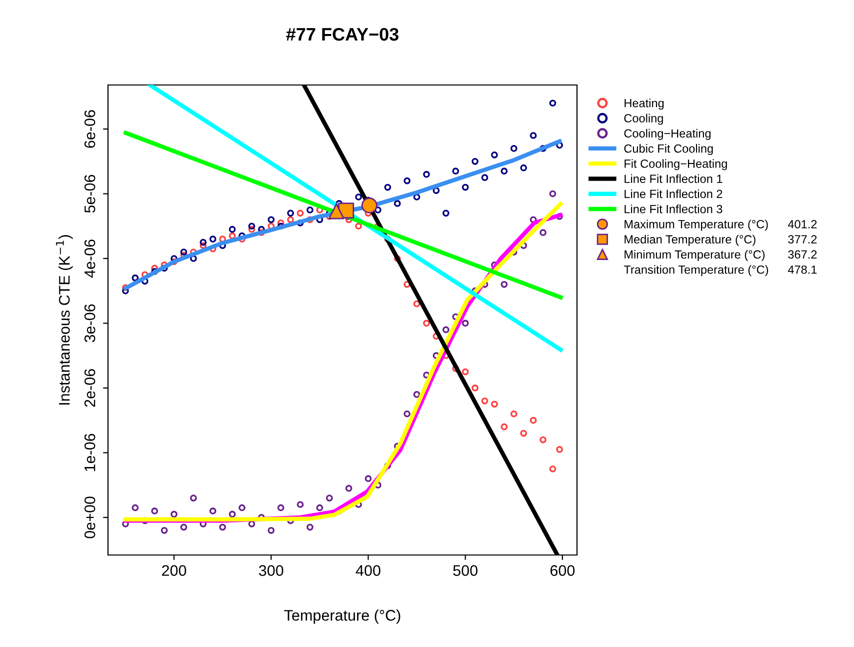 Image resolution: width=854 pixels, height=647 pixels. I want to click on legend-label: Heating, so click(644, 104).